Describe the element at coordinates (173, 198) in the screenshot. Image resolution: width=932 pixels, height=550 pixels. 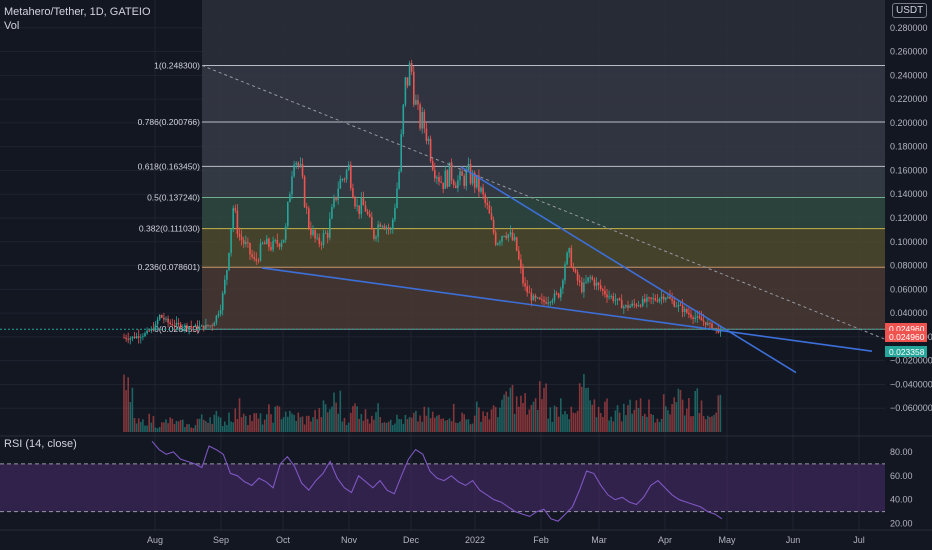
I see `fib-level-label: 0.5(0.137240)` at that location.